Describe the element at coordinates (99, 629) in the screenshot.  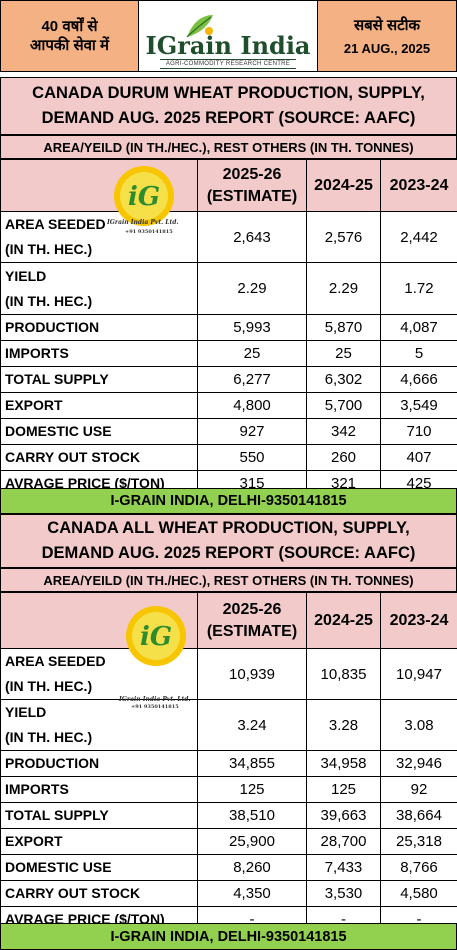
I see `table2-logo-cell: iG` at that location.